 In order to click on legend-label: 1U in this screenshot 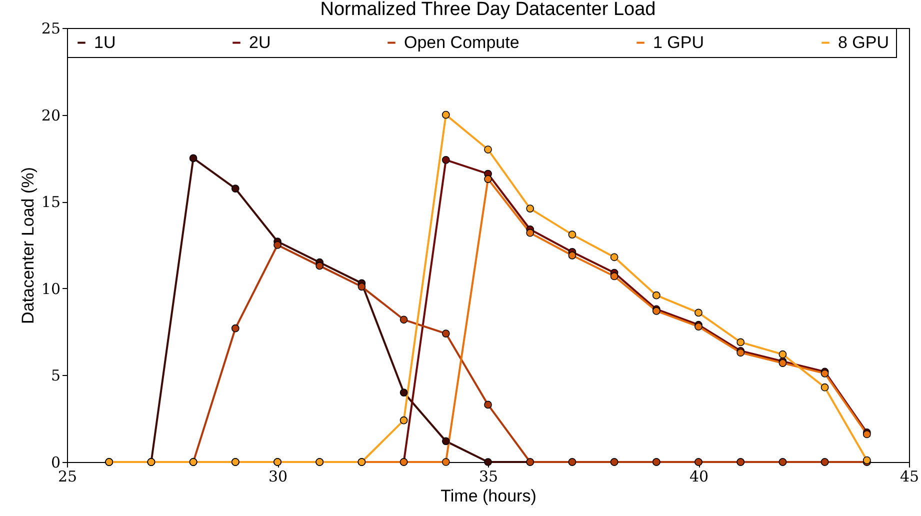, I will do `click(105, 42)`.